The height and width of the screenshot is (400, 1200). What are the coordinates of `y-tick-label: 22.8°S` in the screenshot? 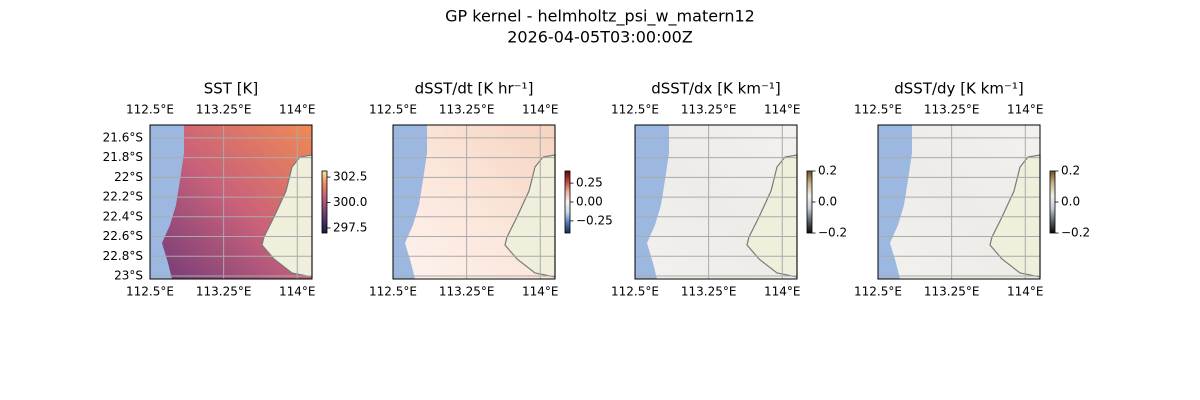 It's located at (123, 256).